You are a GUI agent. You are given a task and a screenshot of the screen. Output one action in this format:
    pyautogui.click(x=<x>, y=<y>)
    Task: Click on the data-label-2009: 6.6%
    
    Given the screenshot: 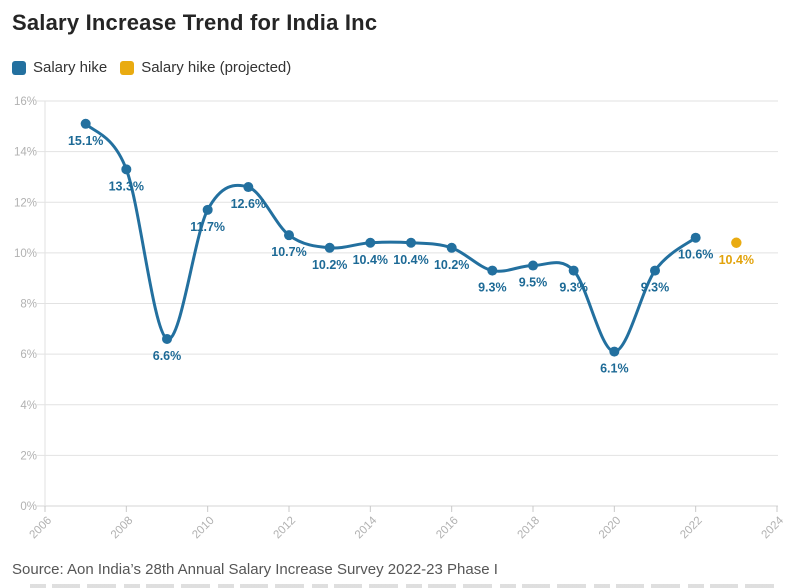 What is the action you would take?
    pyautogui.click(x=167, y=356)
    